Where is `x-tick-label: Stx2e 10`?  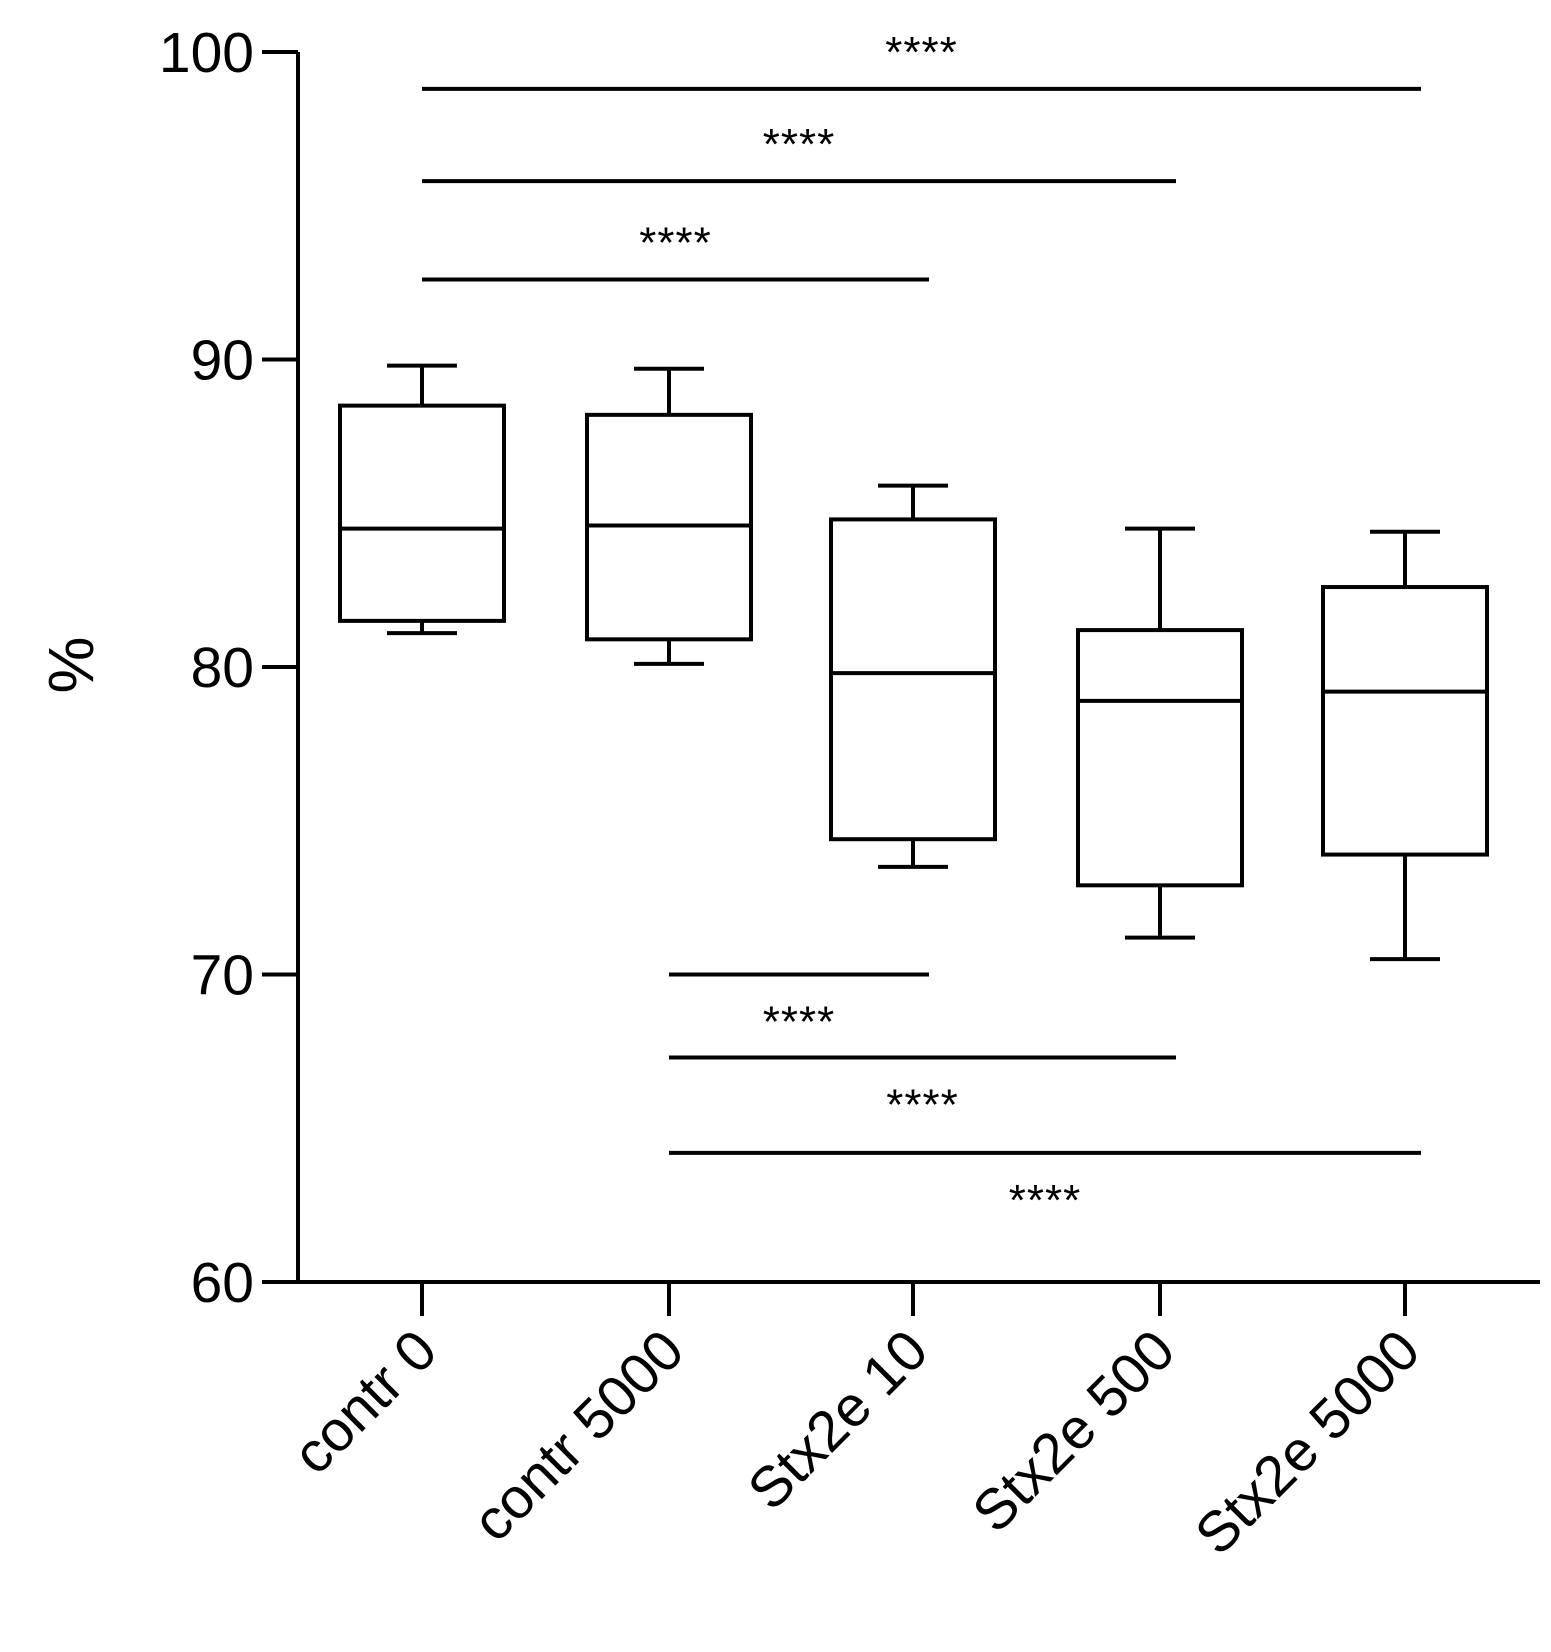
x-tick-label: Stx2e 10 is located at coordinates (838, 1420).